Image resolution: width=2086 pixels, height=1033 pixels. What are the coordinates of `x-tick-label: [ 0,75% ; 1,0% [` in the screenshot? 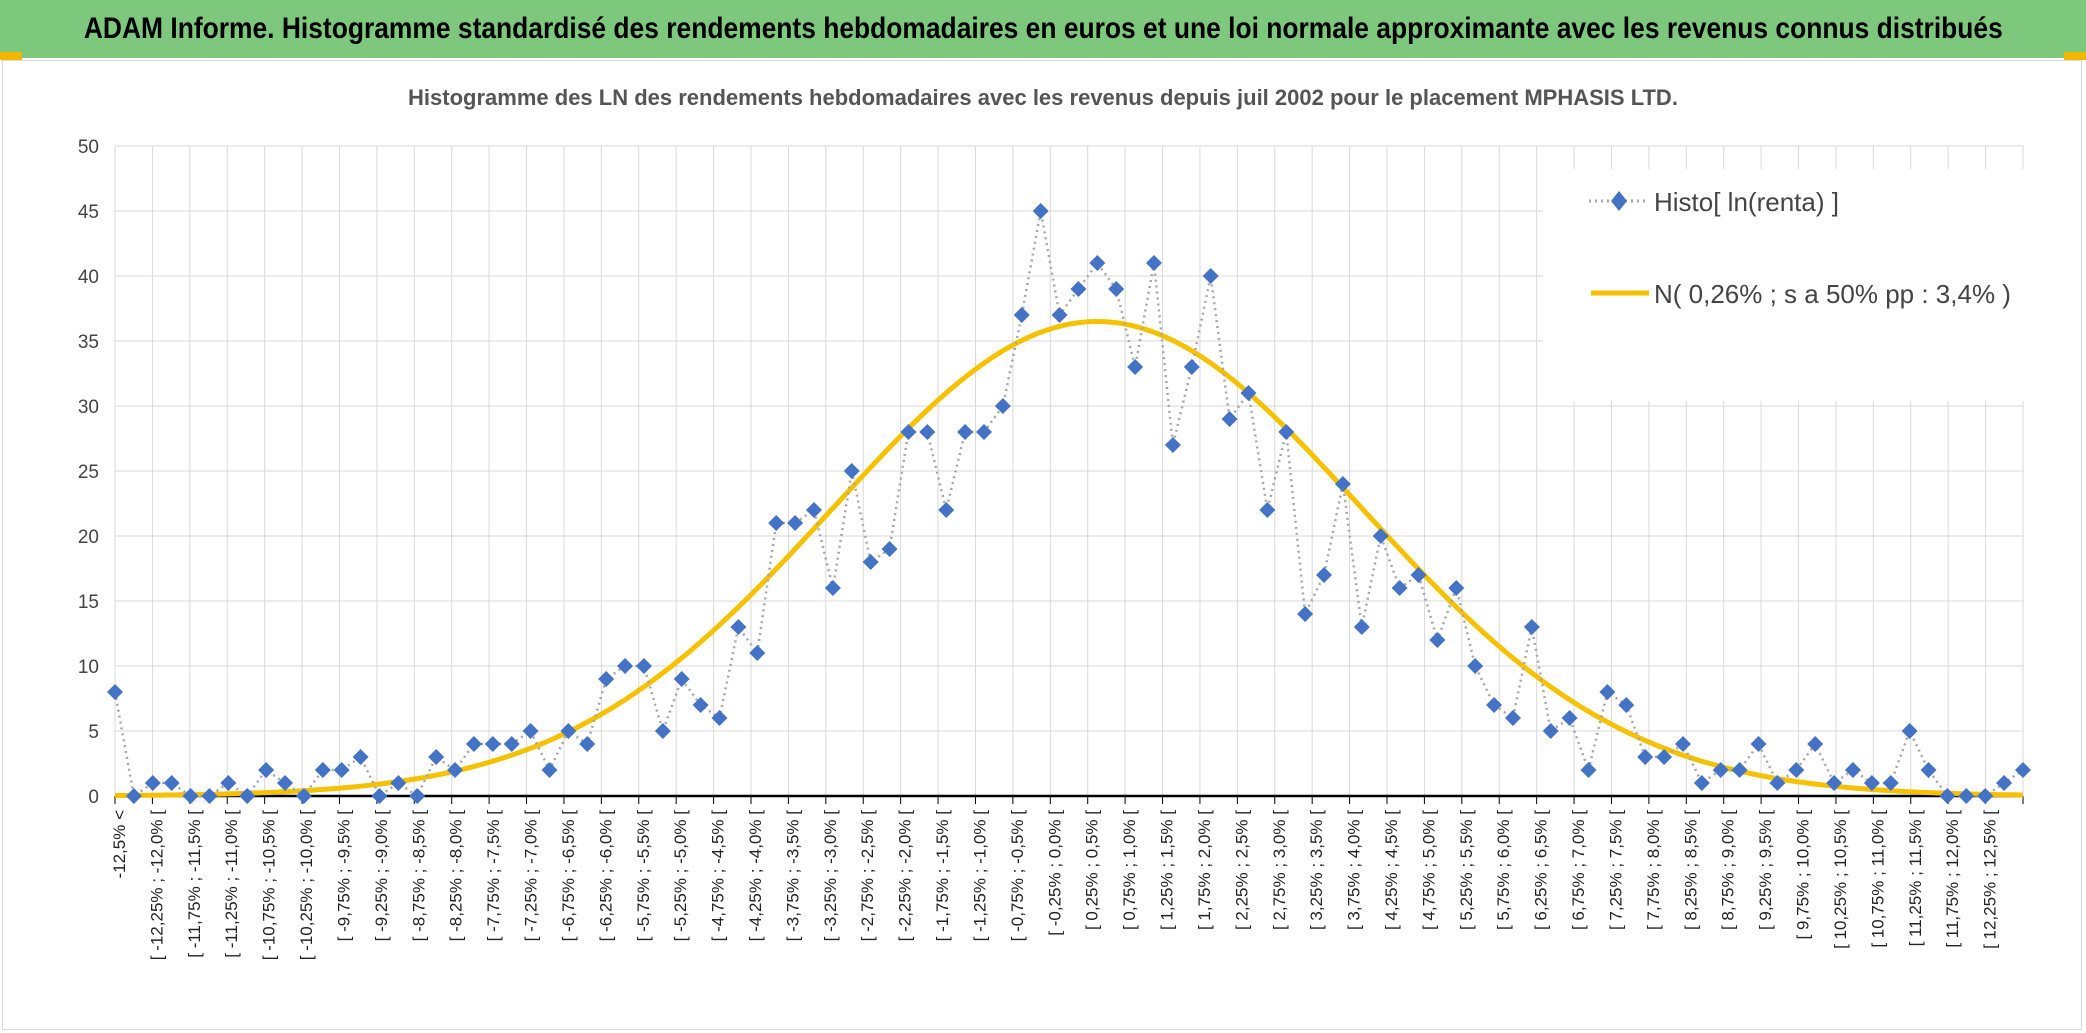 It's located at (1129, 870).